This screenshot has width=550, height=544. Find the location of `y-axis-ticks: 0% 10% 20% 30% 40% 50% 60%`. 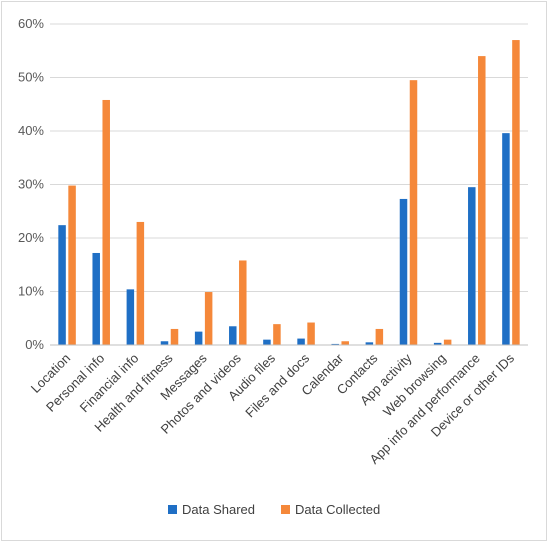

y-axis-ticks: 0% 10% 20% 30% 40% 50% 60% is located at coordinates (31, 184).